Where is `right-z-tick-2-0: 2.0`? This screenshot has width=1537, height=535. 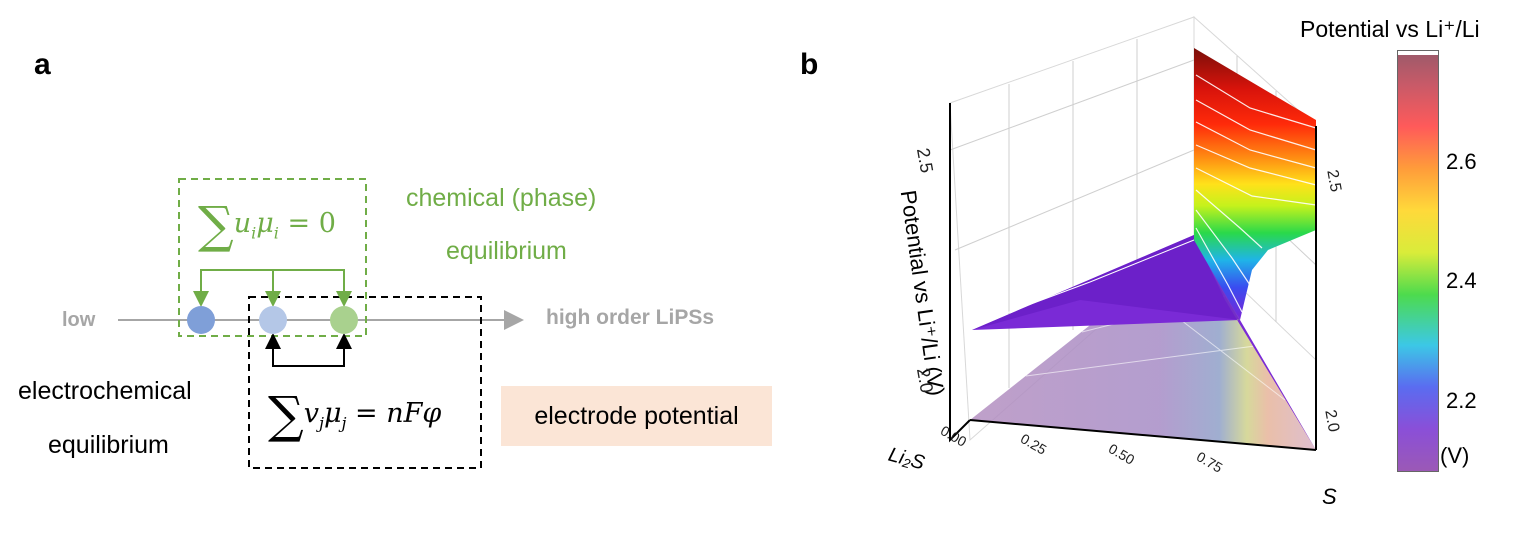
right-z-tick-2-0: 2.0 is located at coordinates (1331, 421).